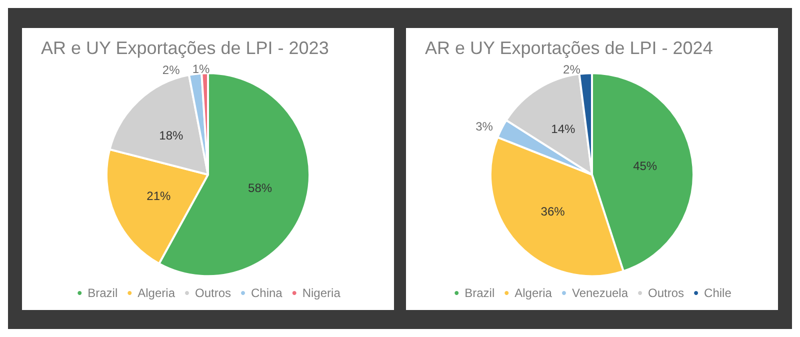 The width and height of the screenshot is (800, 337). What do you see at coordinates (569, 48) in the screenshot?
I see `chart-title: AR e UY Exportações de LPI - 2024` at bounding box center [569, 48].